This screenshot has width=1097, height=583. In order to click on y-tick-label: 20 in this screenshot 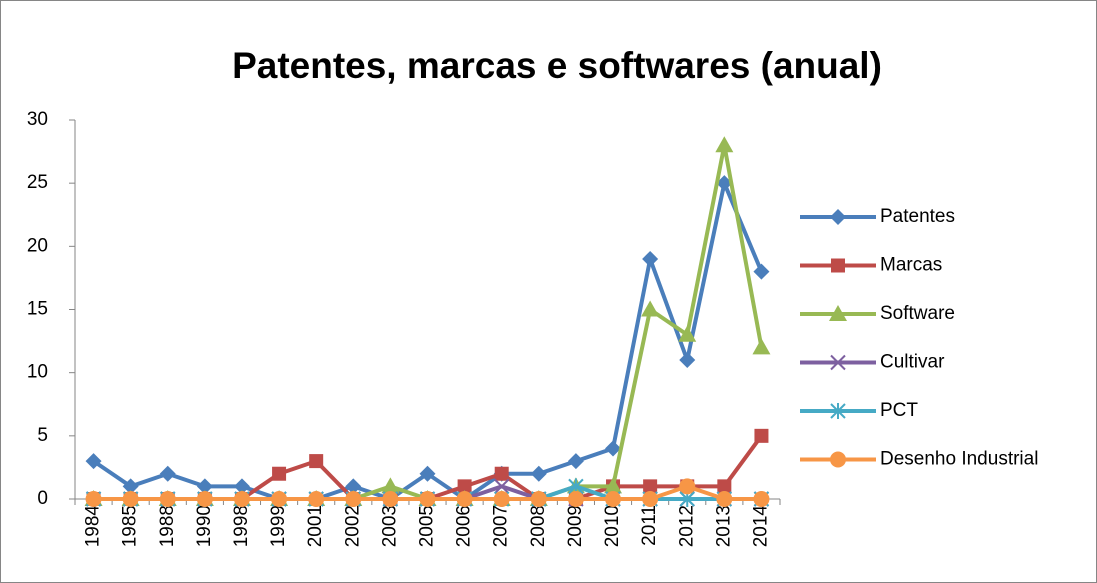, I will do `click(37, 245)`.